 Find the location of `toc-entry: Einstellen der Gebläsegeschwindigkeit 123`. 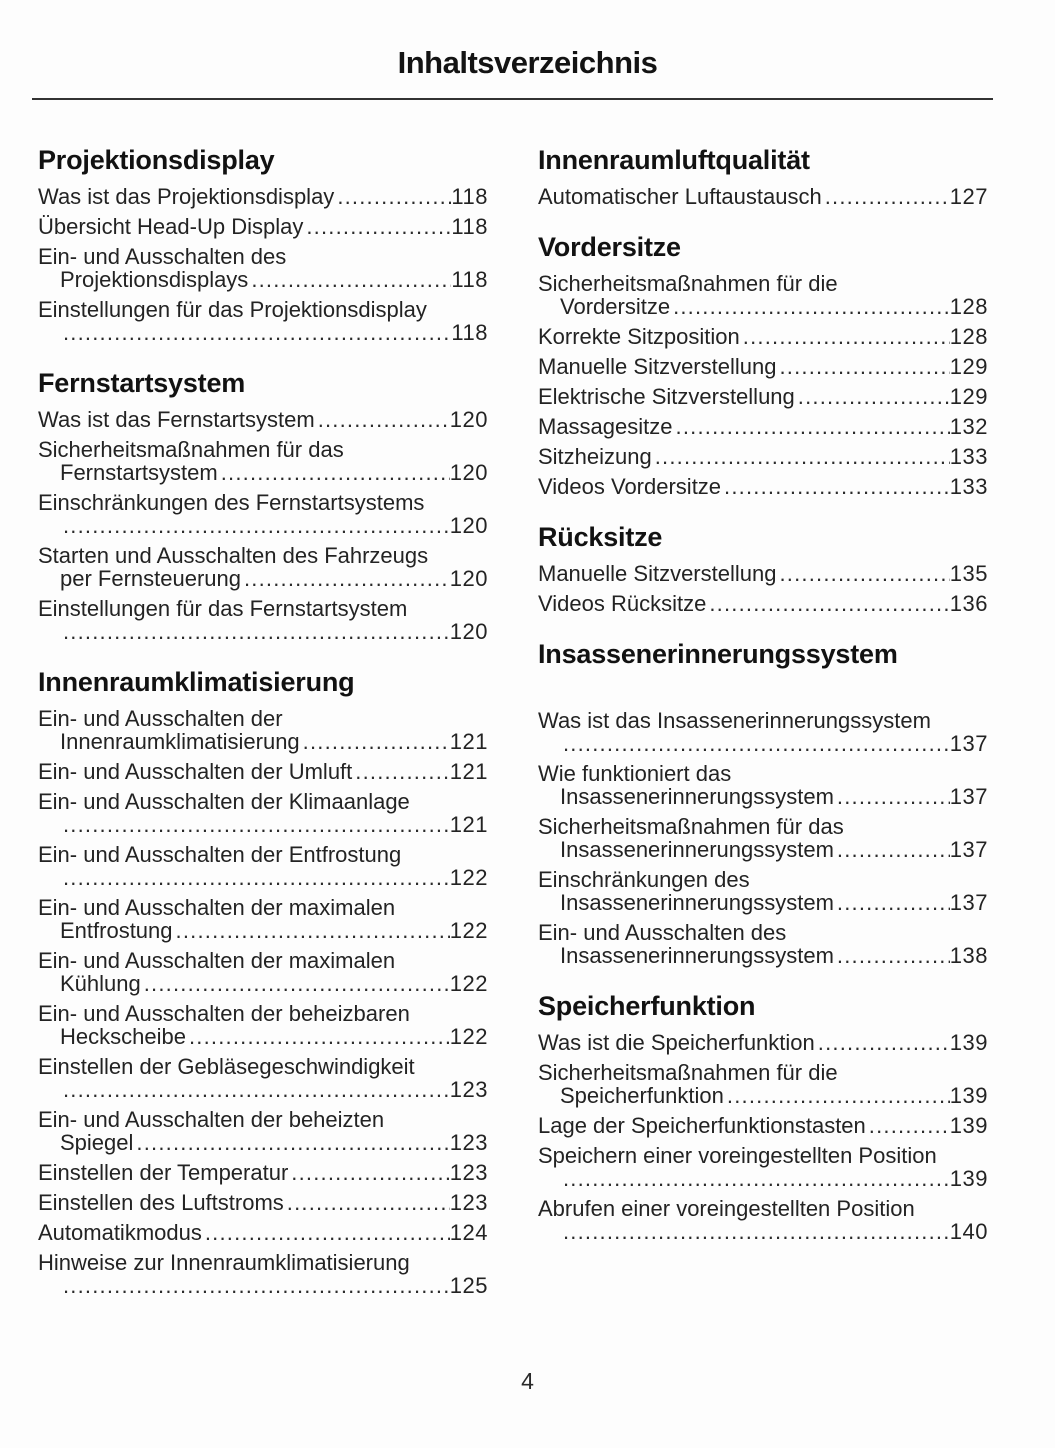

toc-entry: Einstellen der Gebläsegeschwindigkeit 123 is located at coordinates (263, 1078).